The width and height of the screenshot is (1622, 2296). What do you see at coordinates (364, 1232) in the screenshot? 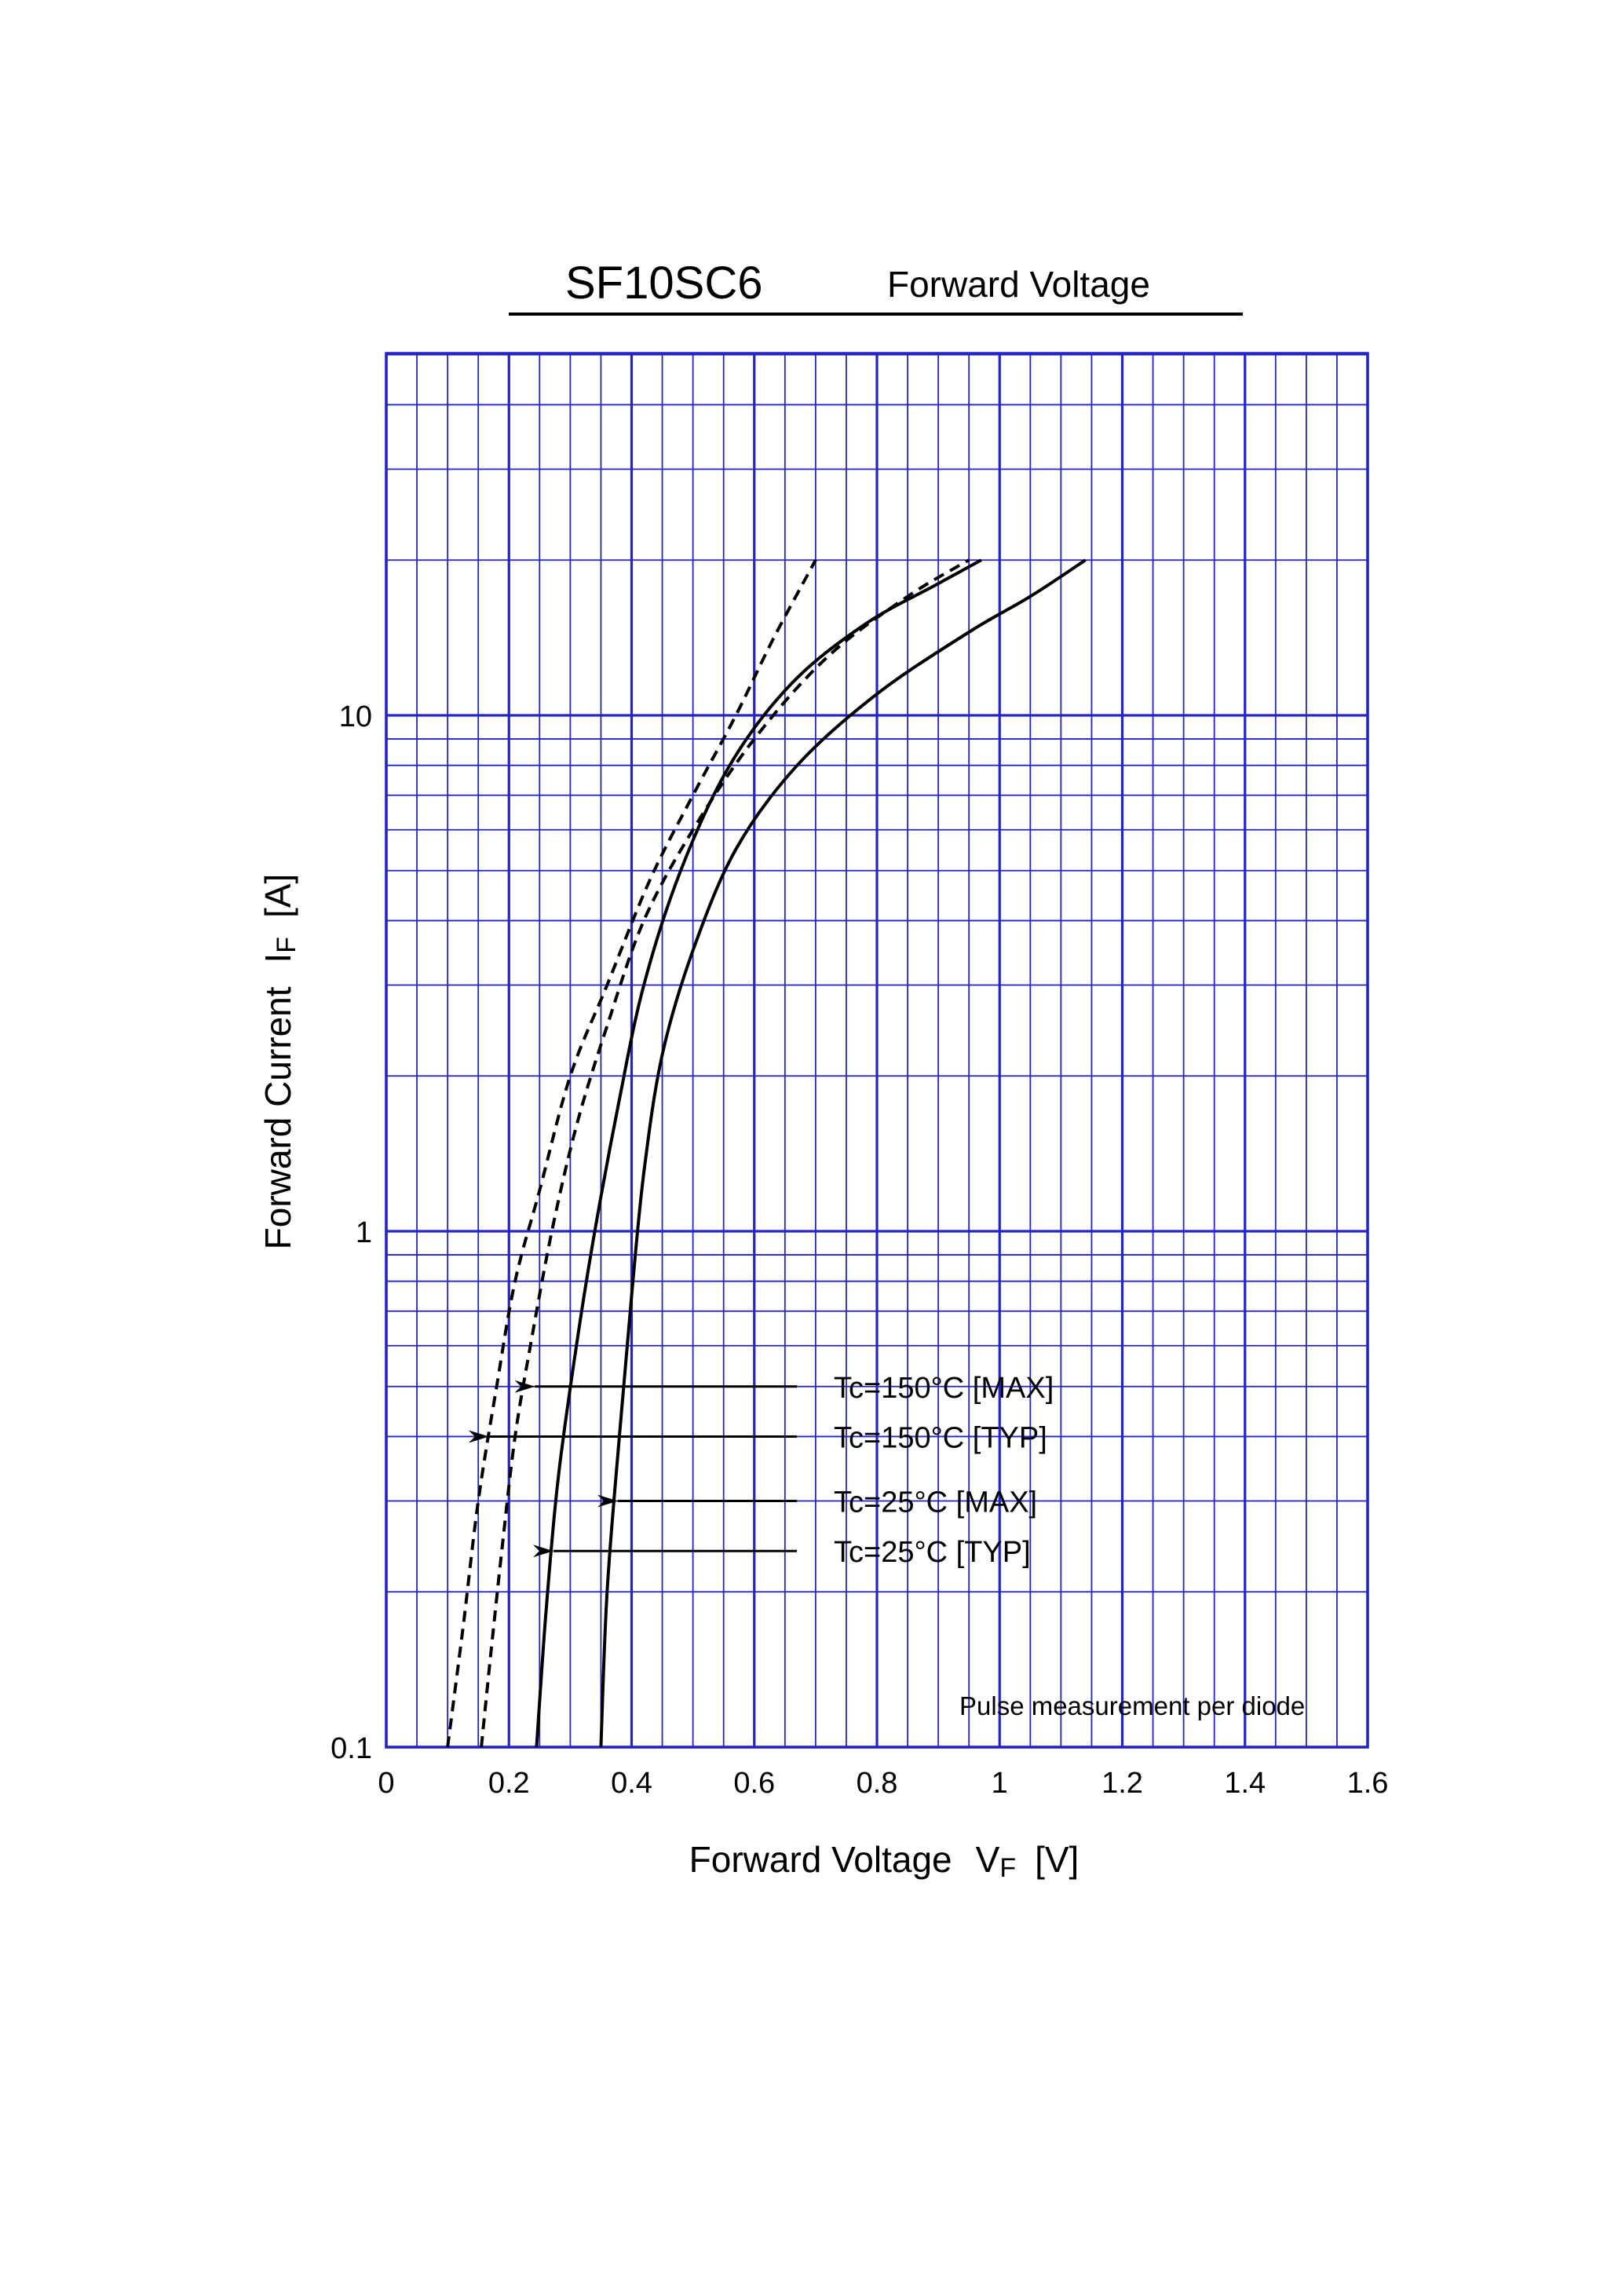
I see `y-tick-label: 1` at bounding box center [364, 1232].